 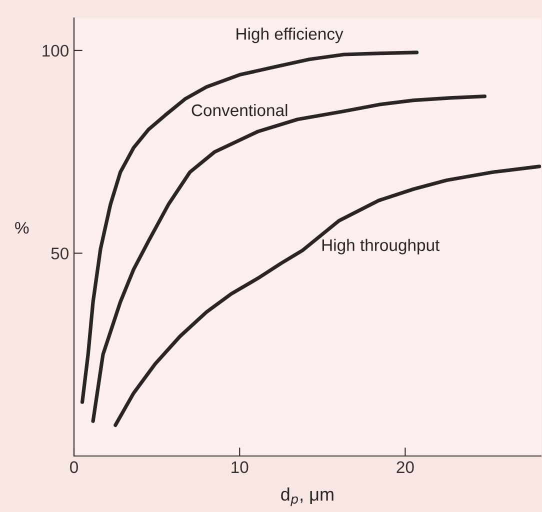 What do you see at coordinates (290, 36) in the screenshot?
I see `series-label: High efficiency` at bounding box center [290, 36].